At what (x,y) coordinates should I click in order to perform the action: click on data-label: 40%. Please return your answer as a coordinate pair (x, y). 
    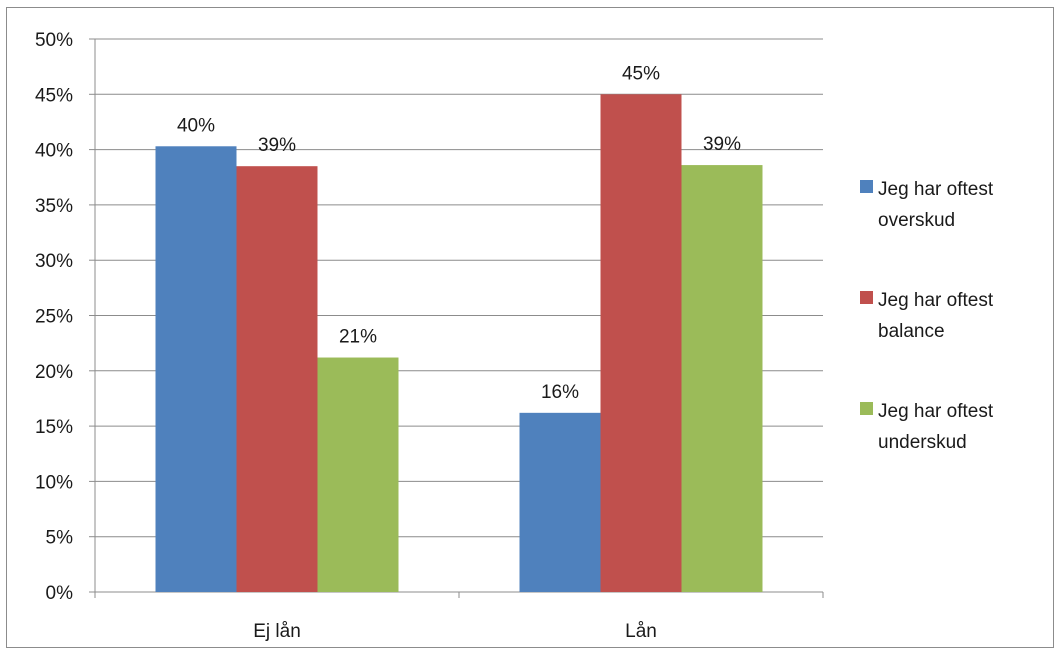
    Looking at the image, I should click on (196, 125).